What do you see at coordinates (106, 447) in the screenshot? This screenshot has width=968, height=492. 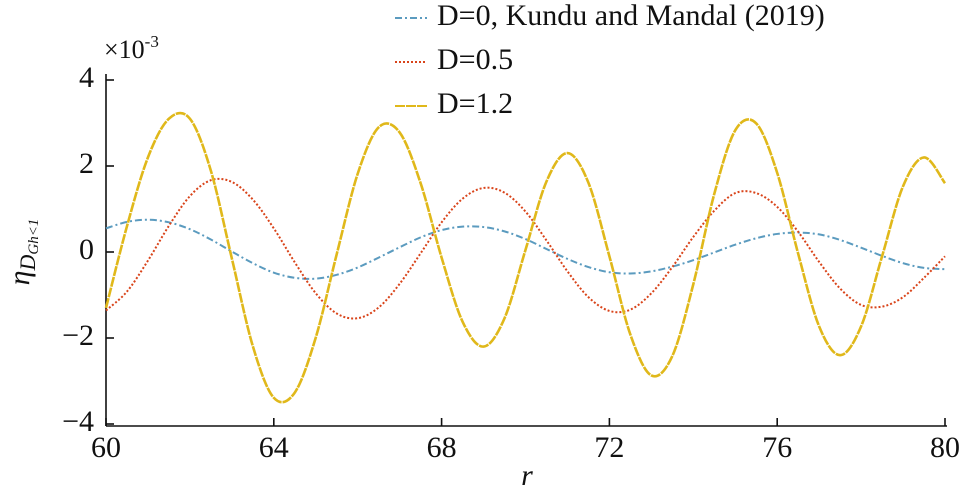 I see `x-tick-label: 60` at bounding box center [106, 447].